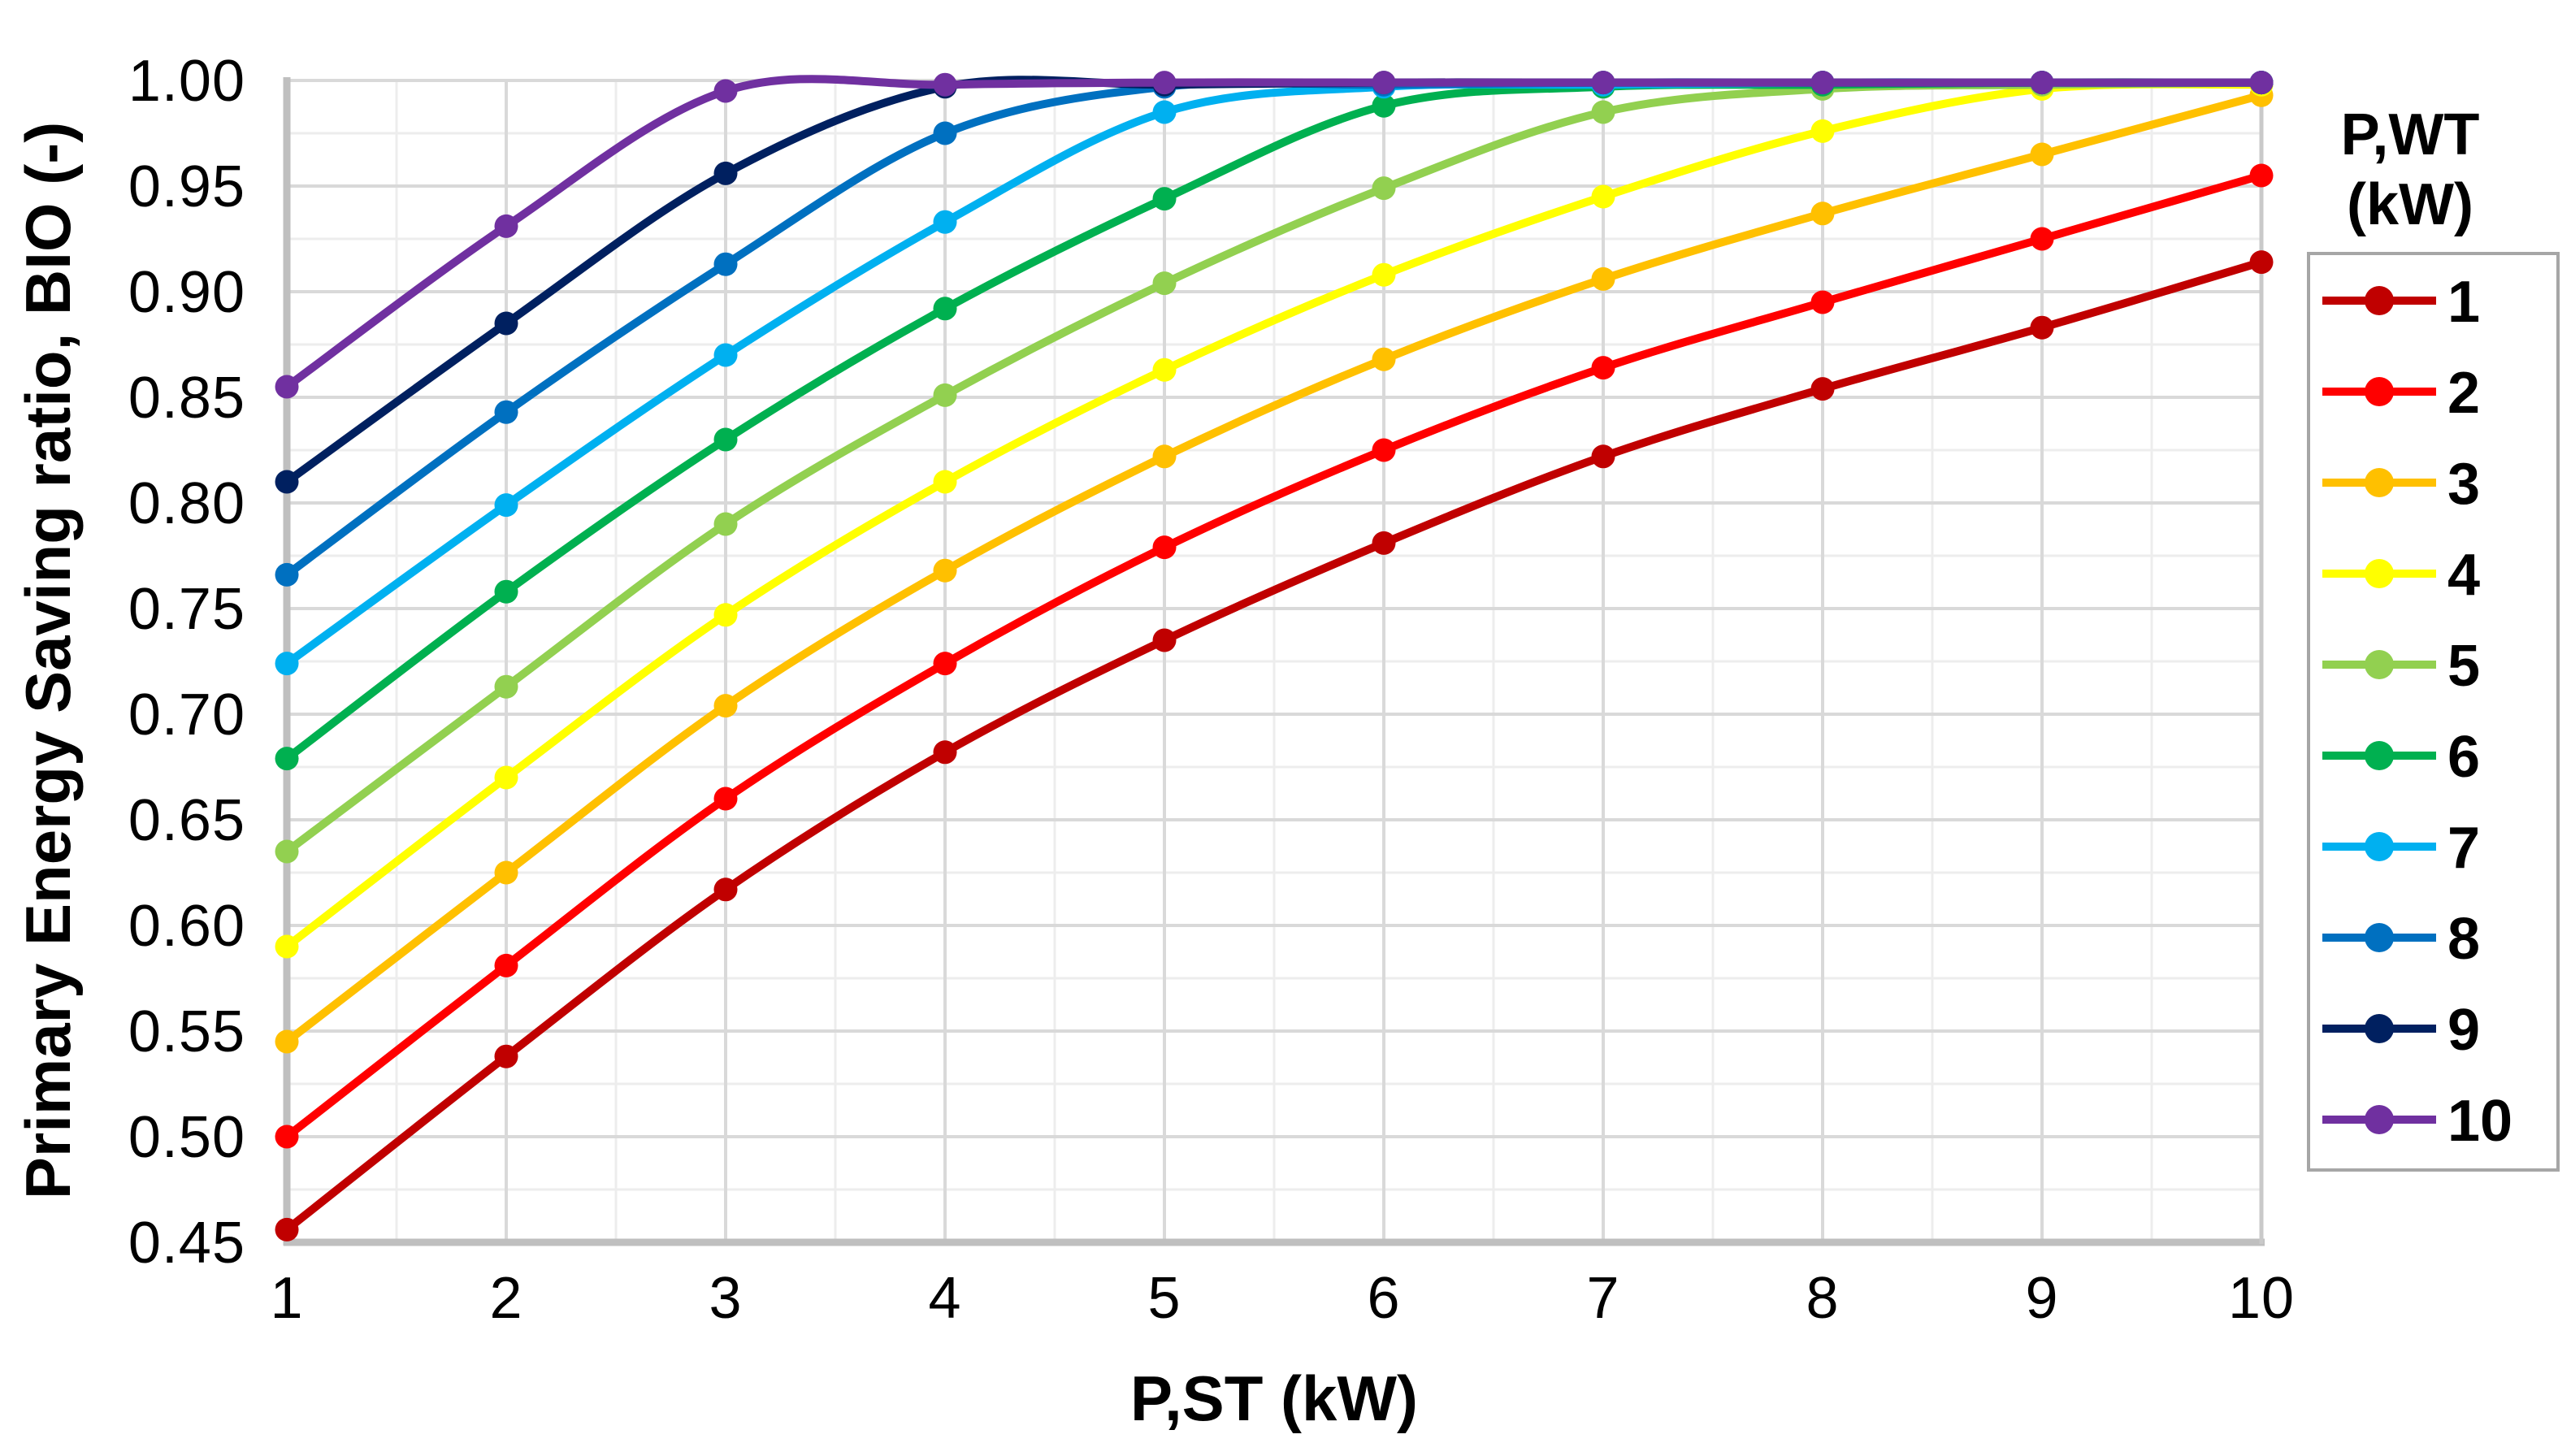 The image size is (2571, 1456). I want to click on legend-item-label: 1, so click(2463, 302).